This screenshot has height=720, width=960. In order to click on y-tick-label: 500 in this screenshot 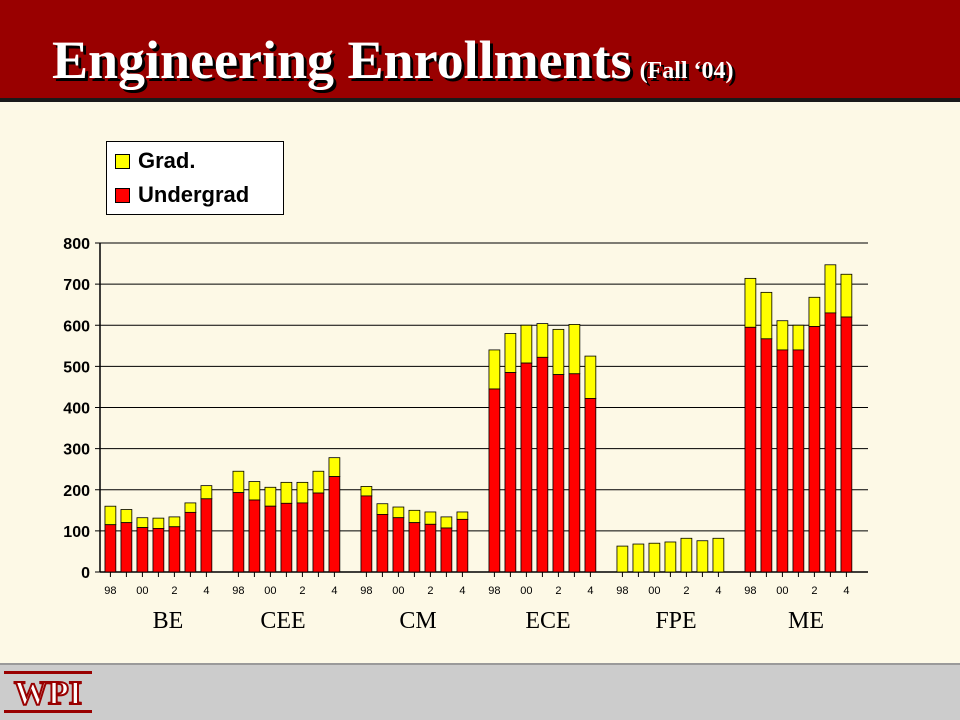, I will do `click(76, 367)`.